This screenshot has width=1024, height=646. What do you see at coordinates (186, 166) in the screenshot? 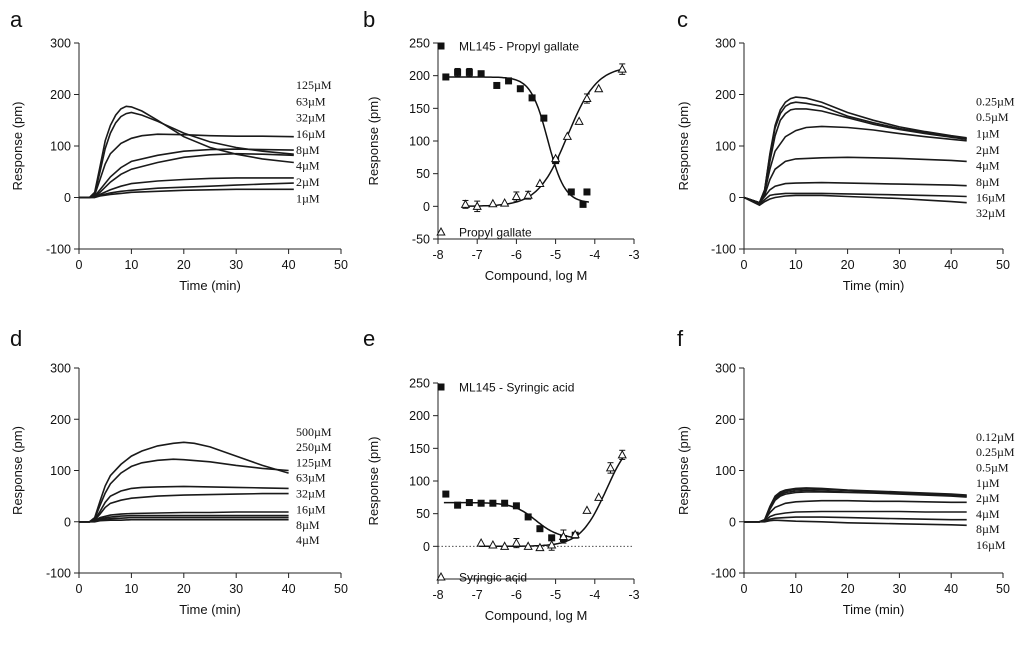
I see `series-line-32µM` at bounding box center [186, 166].